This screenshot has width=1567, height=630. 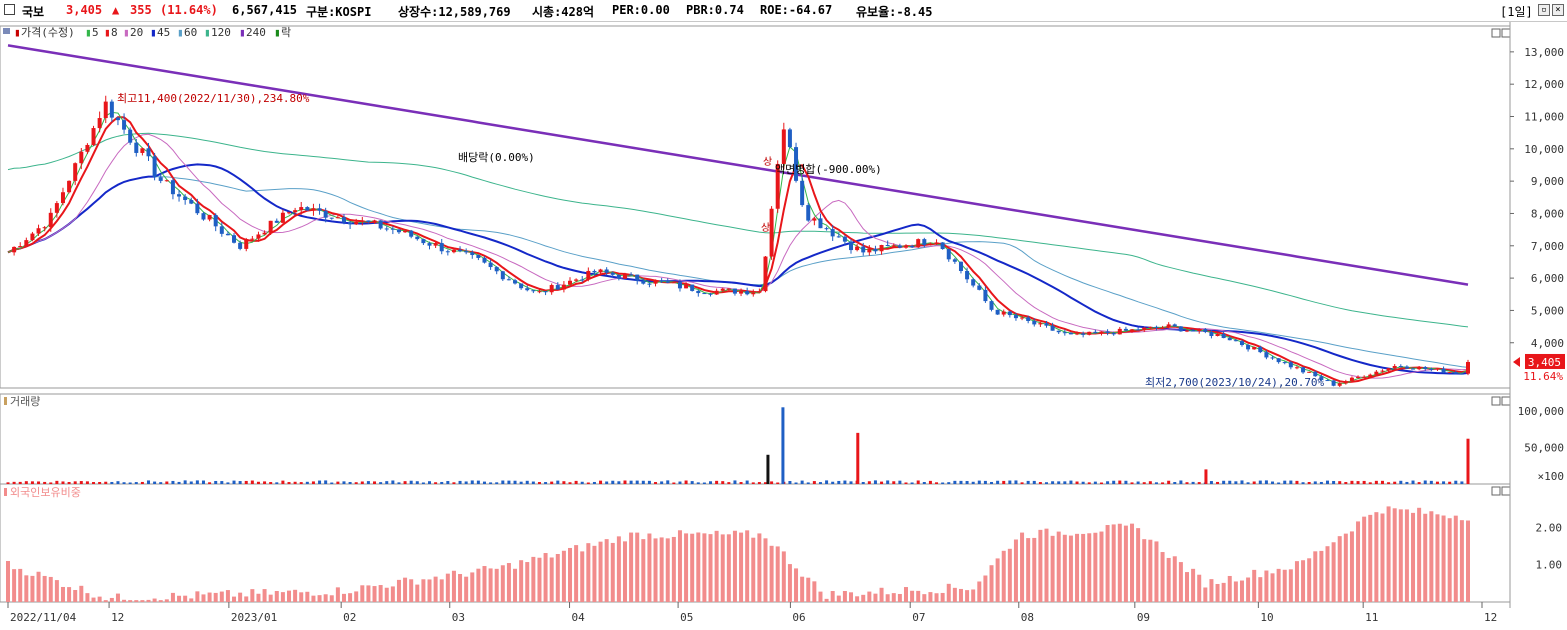 I want to click on restore-icon: ▫, so click(x=1544, y=10).